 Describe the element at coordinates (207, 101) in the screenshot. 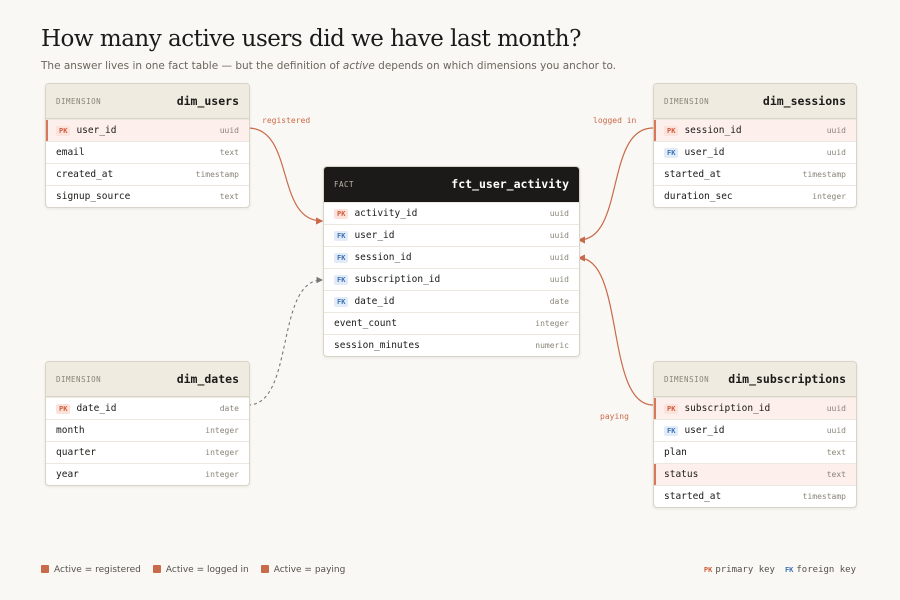

I see `table-name: dim_users` at that location.